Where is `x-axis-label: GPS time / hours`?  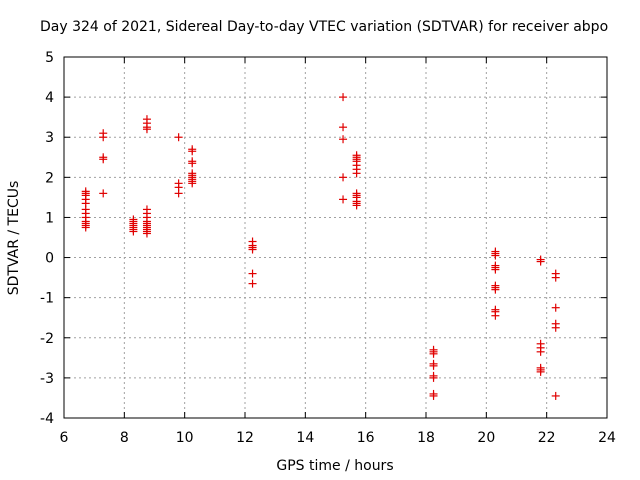
x-axis-label: GPS time / hours is located at coordinates (334, 466).